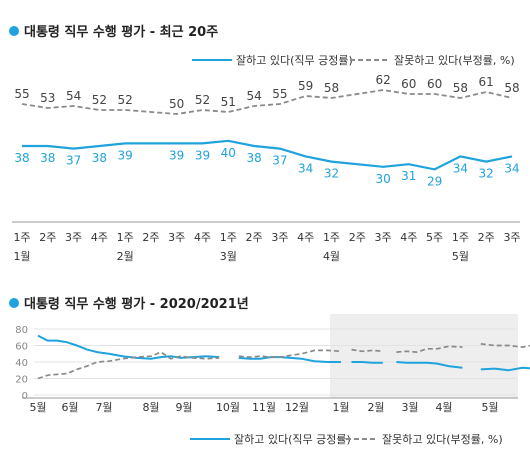 Image resolution: width=530 pixels, height=455 pixels. What do you see at coordinates (434, 181) in the screenshot?
I see `chart1-positive-data-label: 29` at bounding box center [434, 181].